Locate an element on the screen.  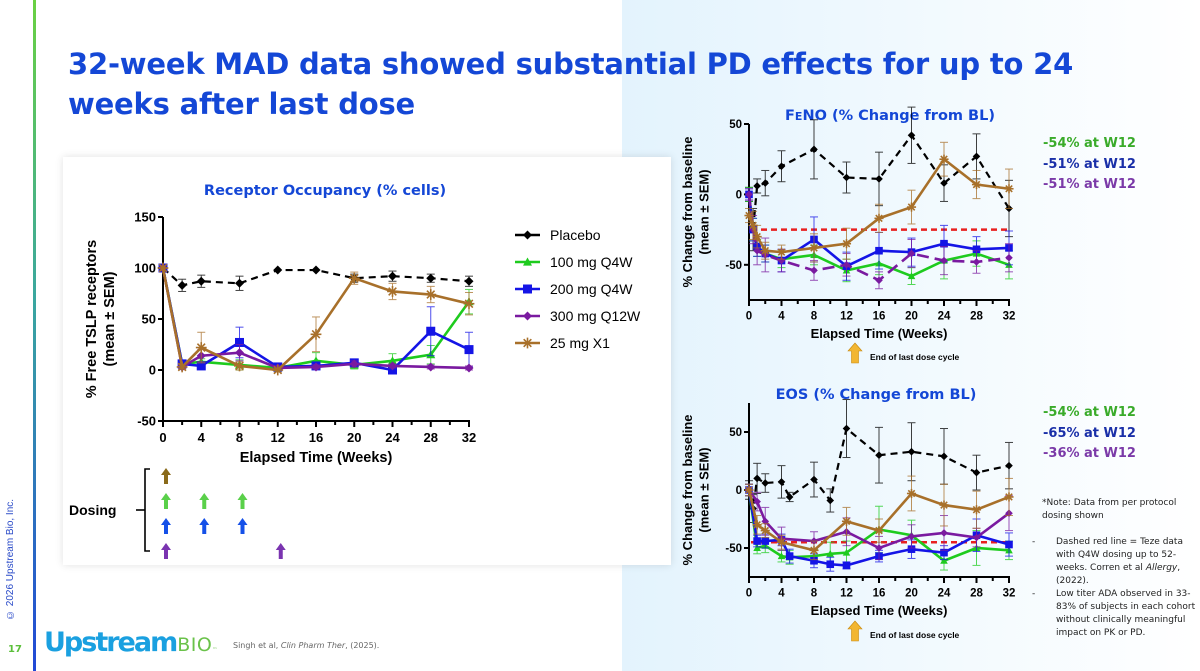
legend-item: Placebo is located at coordinates (558, 235).